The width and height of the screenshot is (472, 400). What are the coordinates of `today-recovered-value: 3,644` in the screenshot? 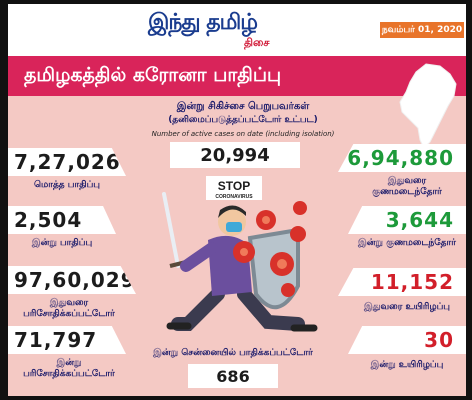 It's located at (407, 220).